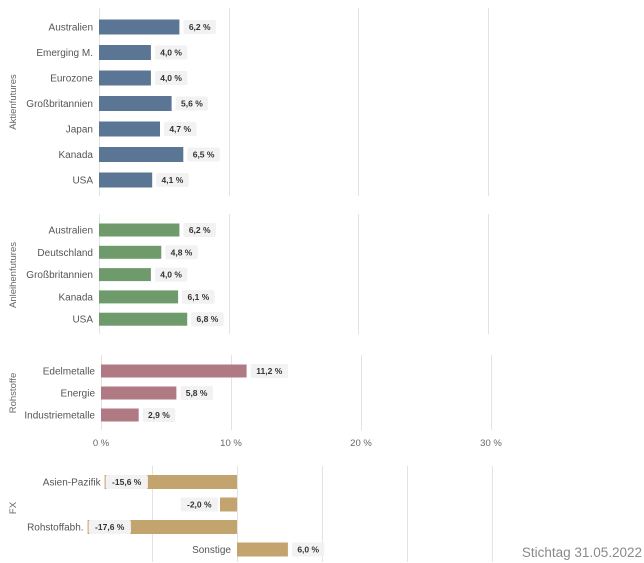  What do you see at coordinates (13, 393) in the screenshot?
I see `panel-title-rohstoffe: Rohstoffe` at bounding box center [13, 393].